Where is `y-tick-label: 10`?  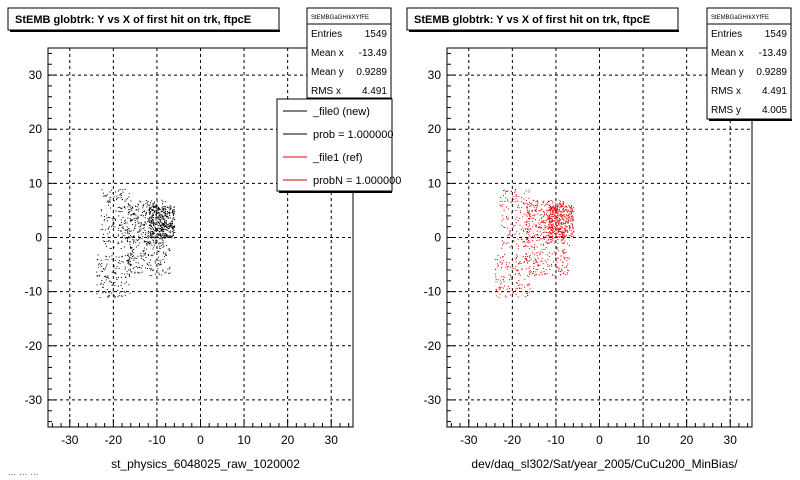
y-tick-label: 10 is located at coordinates (36, 183).